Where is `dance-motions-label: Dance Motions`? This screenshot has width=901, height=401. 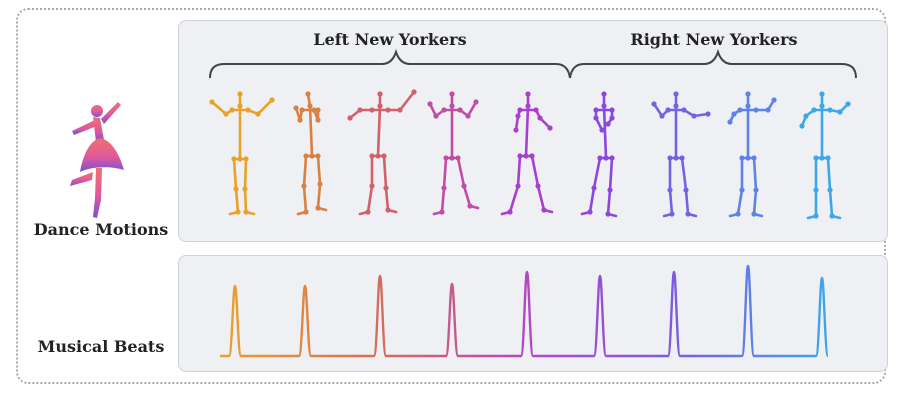
dance-motions-label: Dance Motions is located at coordinates (101, 229).